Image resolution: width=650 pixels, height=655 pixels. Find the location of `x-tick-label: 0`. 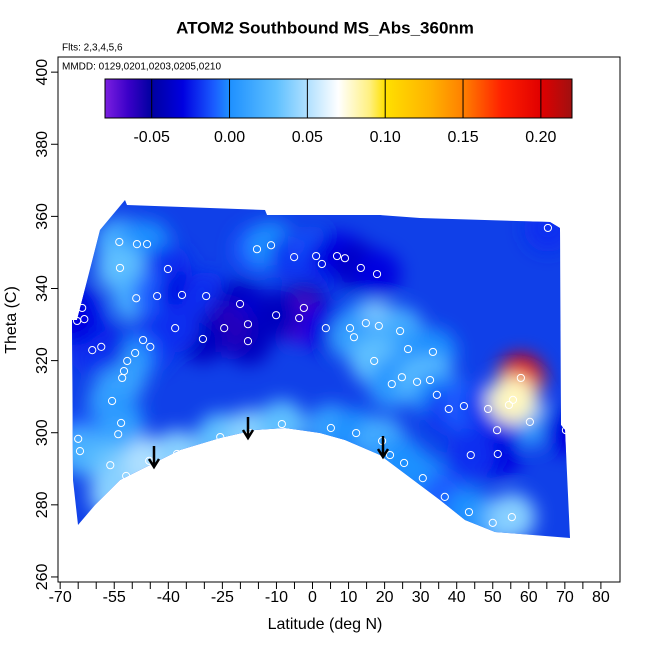

x-tick-label: 0 is located at coordinates (312, 597).